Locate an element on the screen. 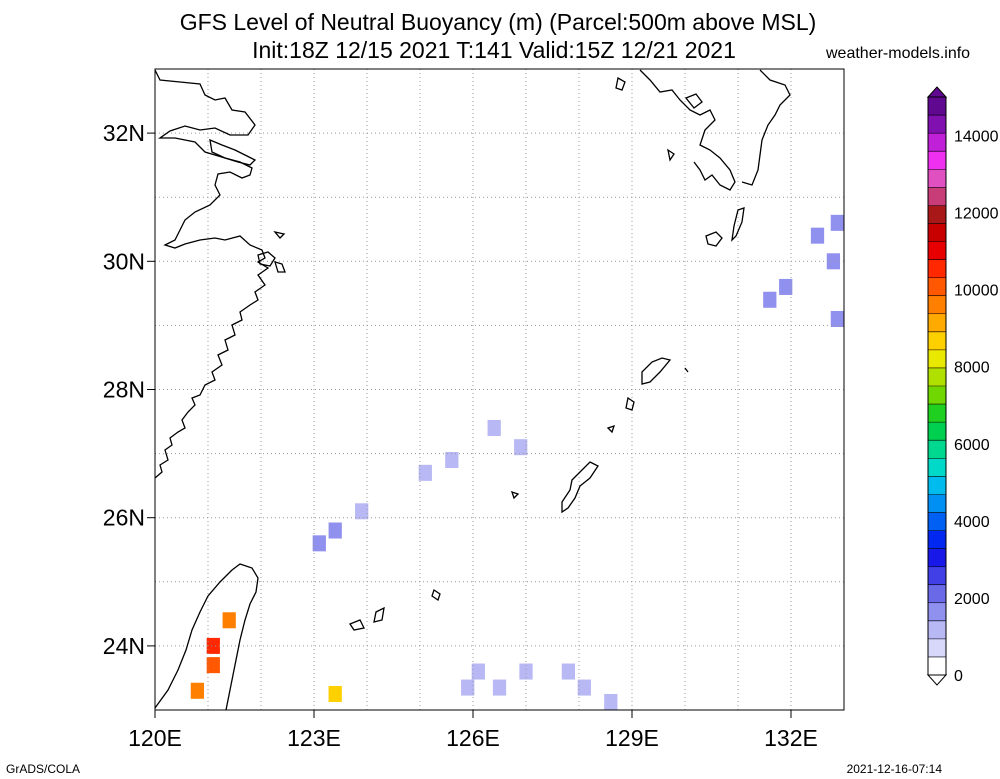 The image size is (1000, 779). lat-tick-label: 24N is located at coordinates (124, 646).